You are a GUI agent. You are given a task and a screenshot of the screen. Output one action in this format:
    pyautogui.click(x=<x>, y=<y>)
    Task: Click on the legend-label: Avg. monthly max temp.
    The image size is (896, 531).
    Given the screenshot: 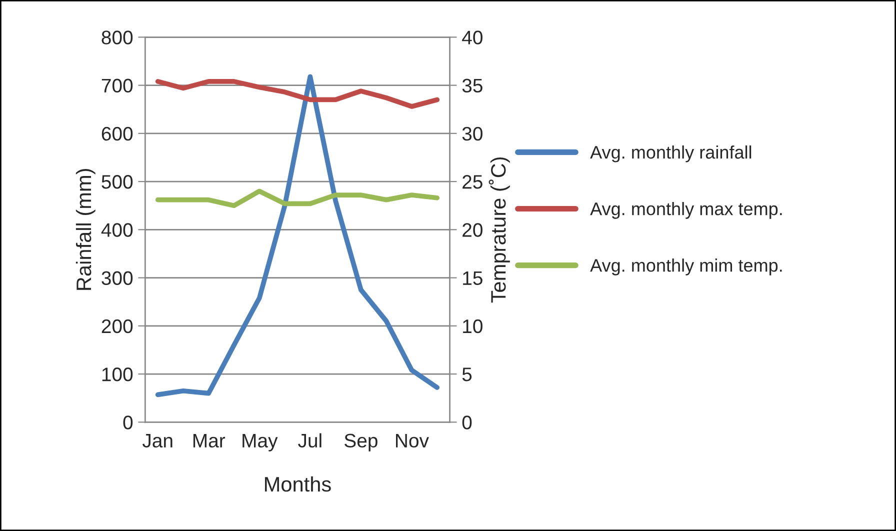 What is the action you would take?
    pyautogui.click(x=686, y=210)
    